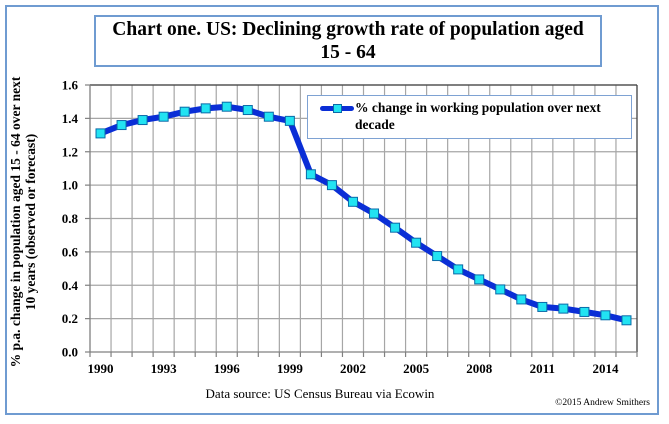 Image resolution: width=669 pixels, height=424 pixels. Describe the element at coordinates (479, 368) in the screenshot. I see `x-tick-label: 2008` at that location.